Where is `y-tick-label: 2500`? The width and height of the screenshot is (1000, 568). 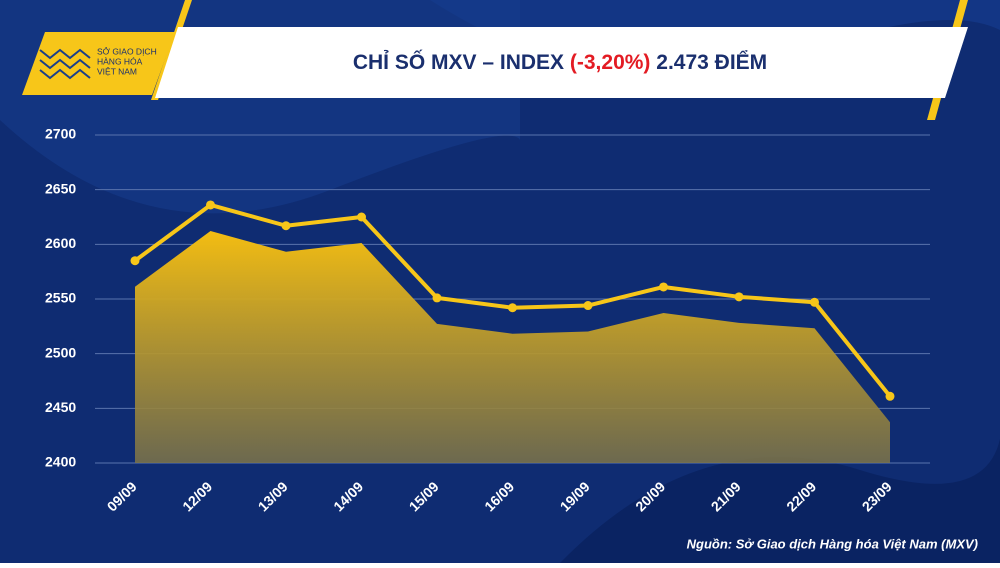 y-tick-label: 2500 is located at coordinates (60, 352).